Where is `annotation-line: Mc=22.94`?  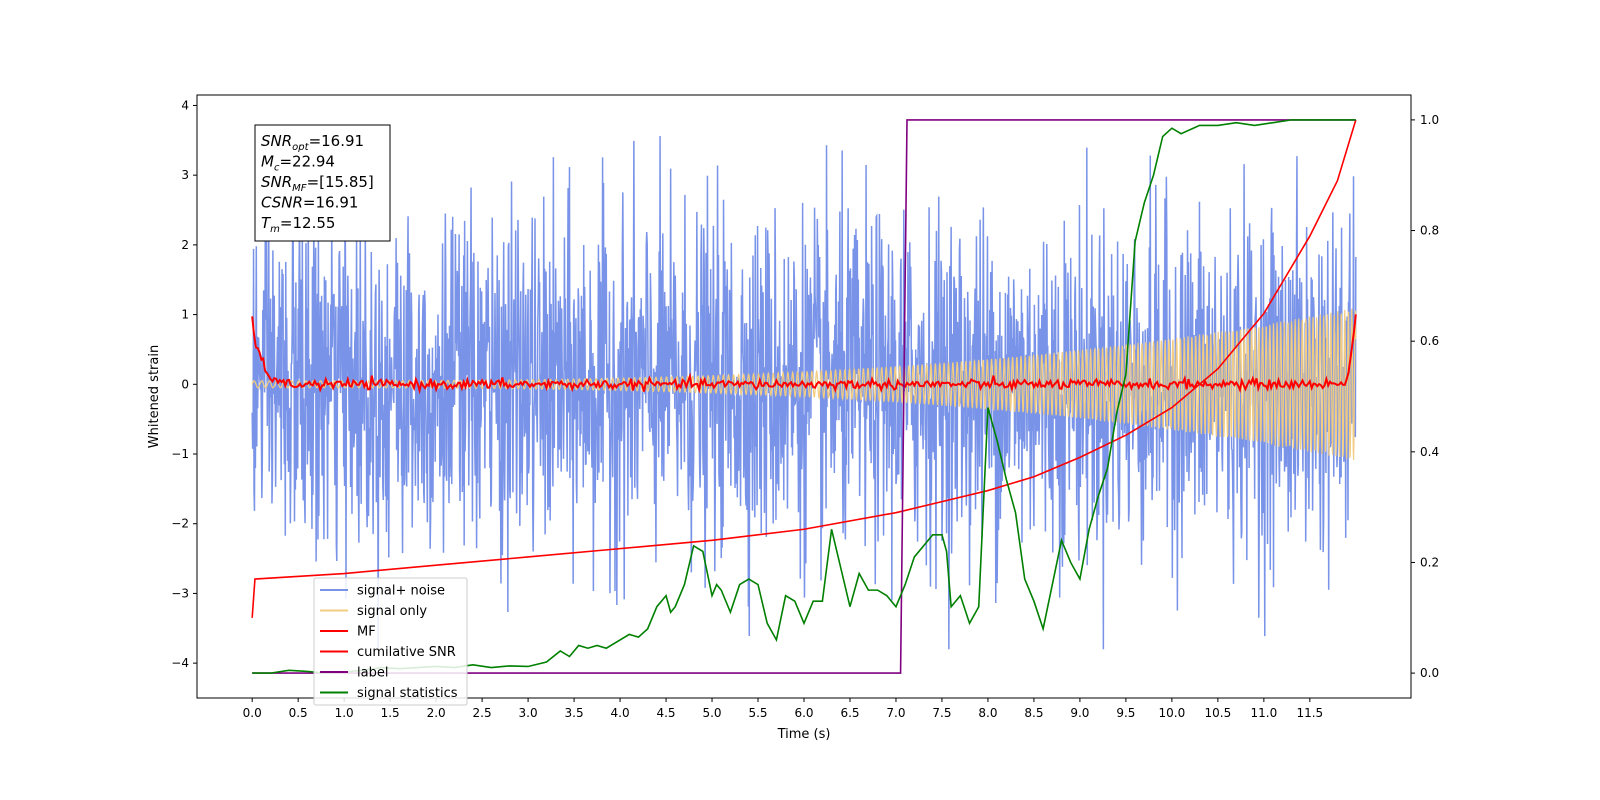 annotation-line: Mc=22.94 is located at coordinates (298, 163).